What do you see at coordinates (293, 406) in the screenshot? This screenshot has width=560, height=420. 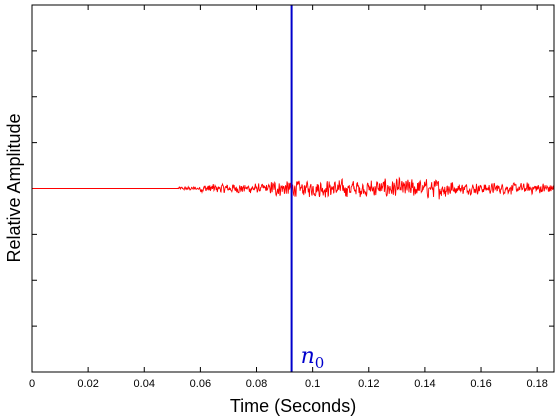 I see `x-axis-label: Time (Seconds)` at bounding box center [293, 406].